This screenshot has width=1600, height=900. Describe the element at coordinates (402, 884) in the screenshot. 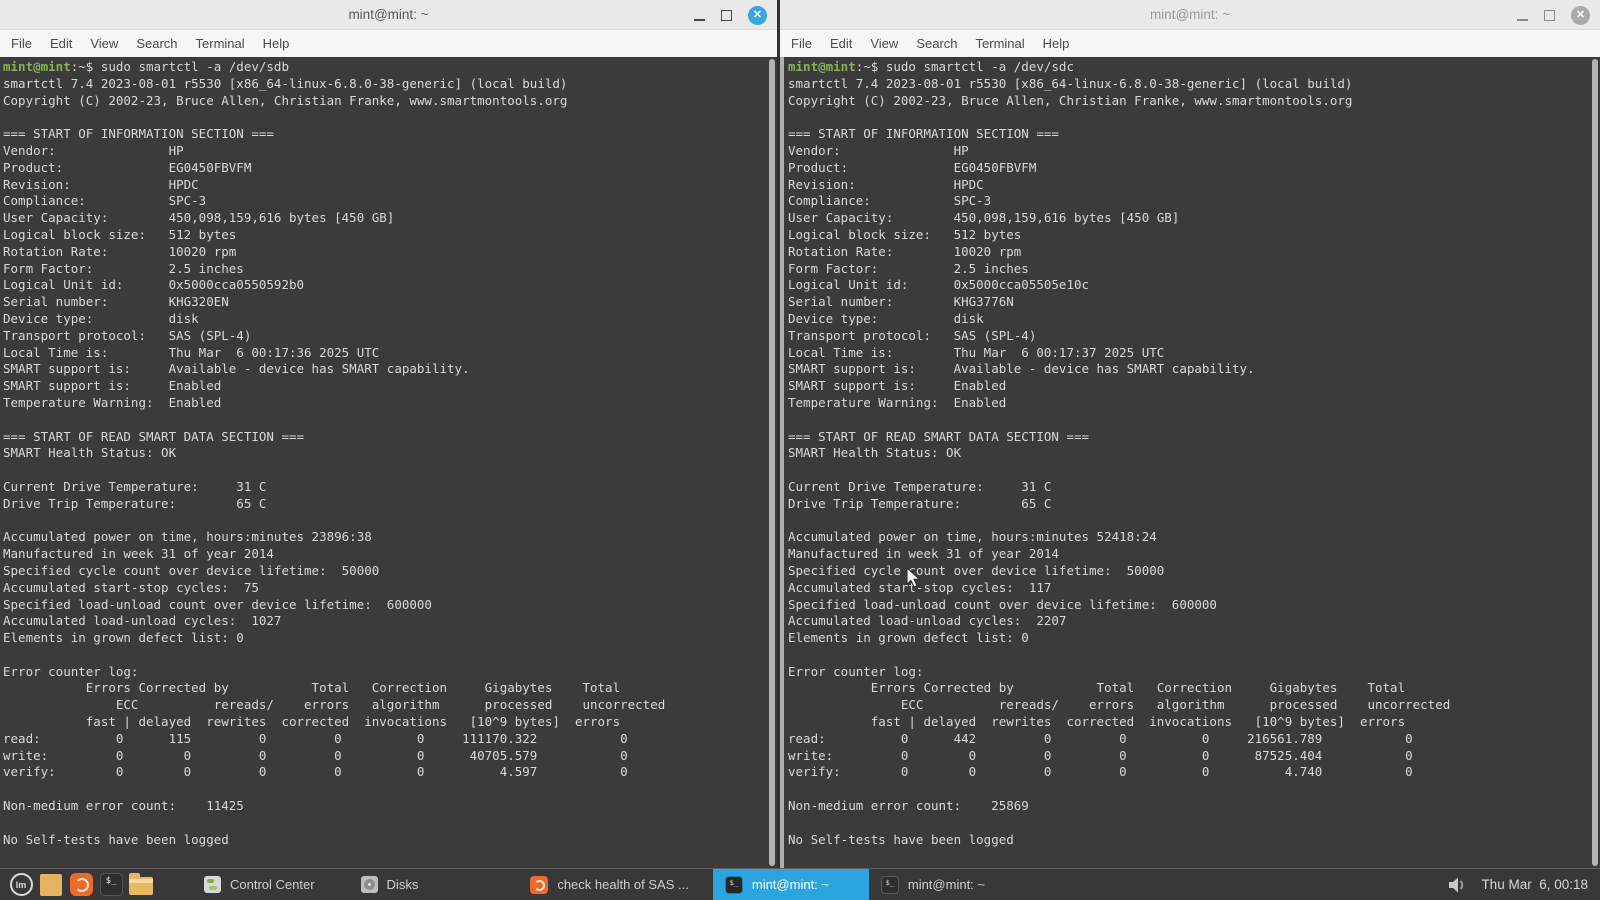

I see `taskbar-window-label: Disks` at that location.